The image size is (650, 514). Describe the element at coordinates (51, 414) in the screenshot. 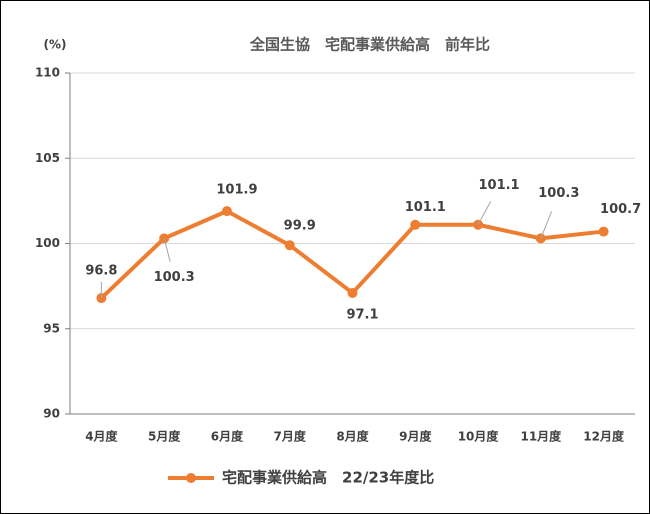

I see `y-tick-label: 90` at that location.